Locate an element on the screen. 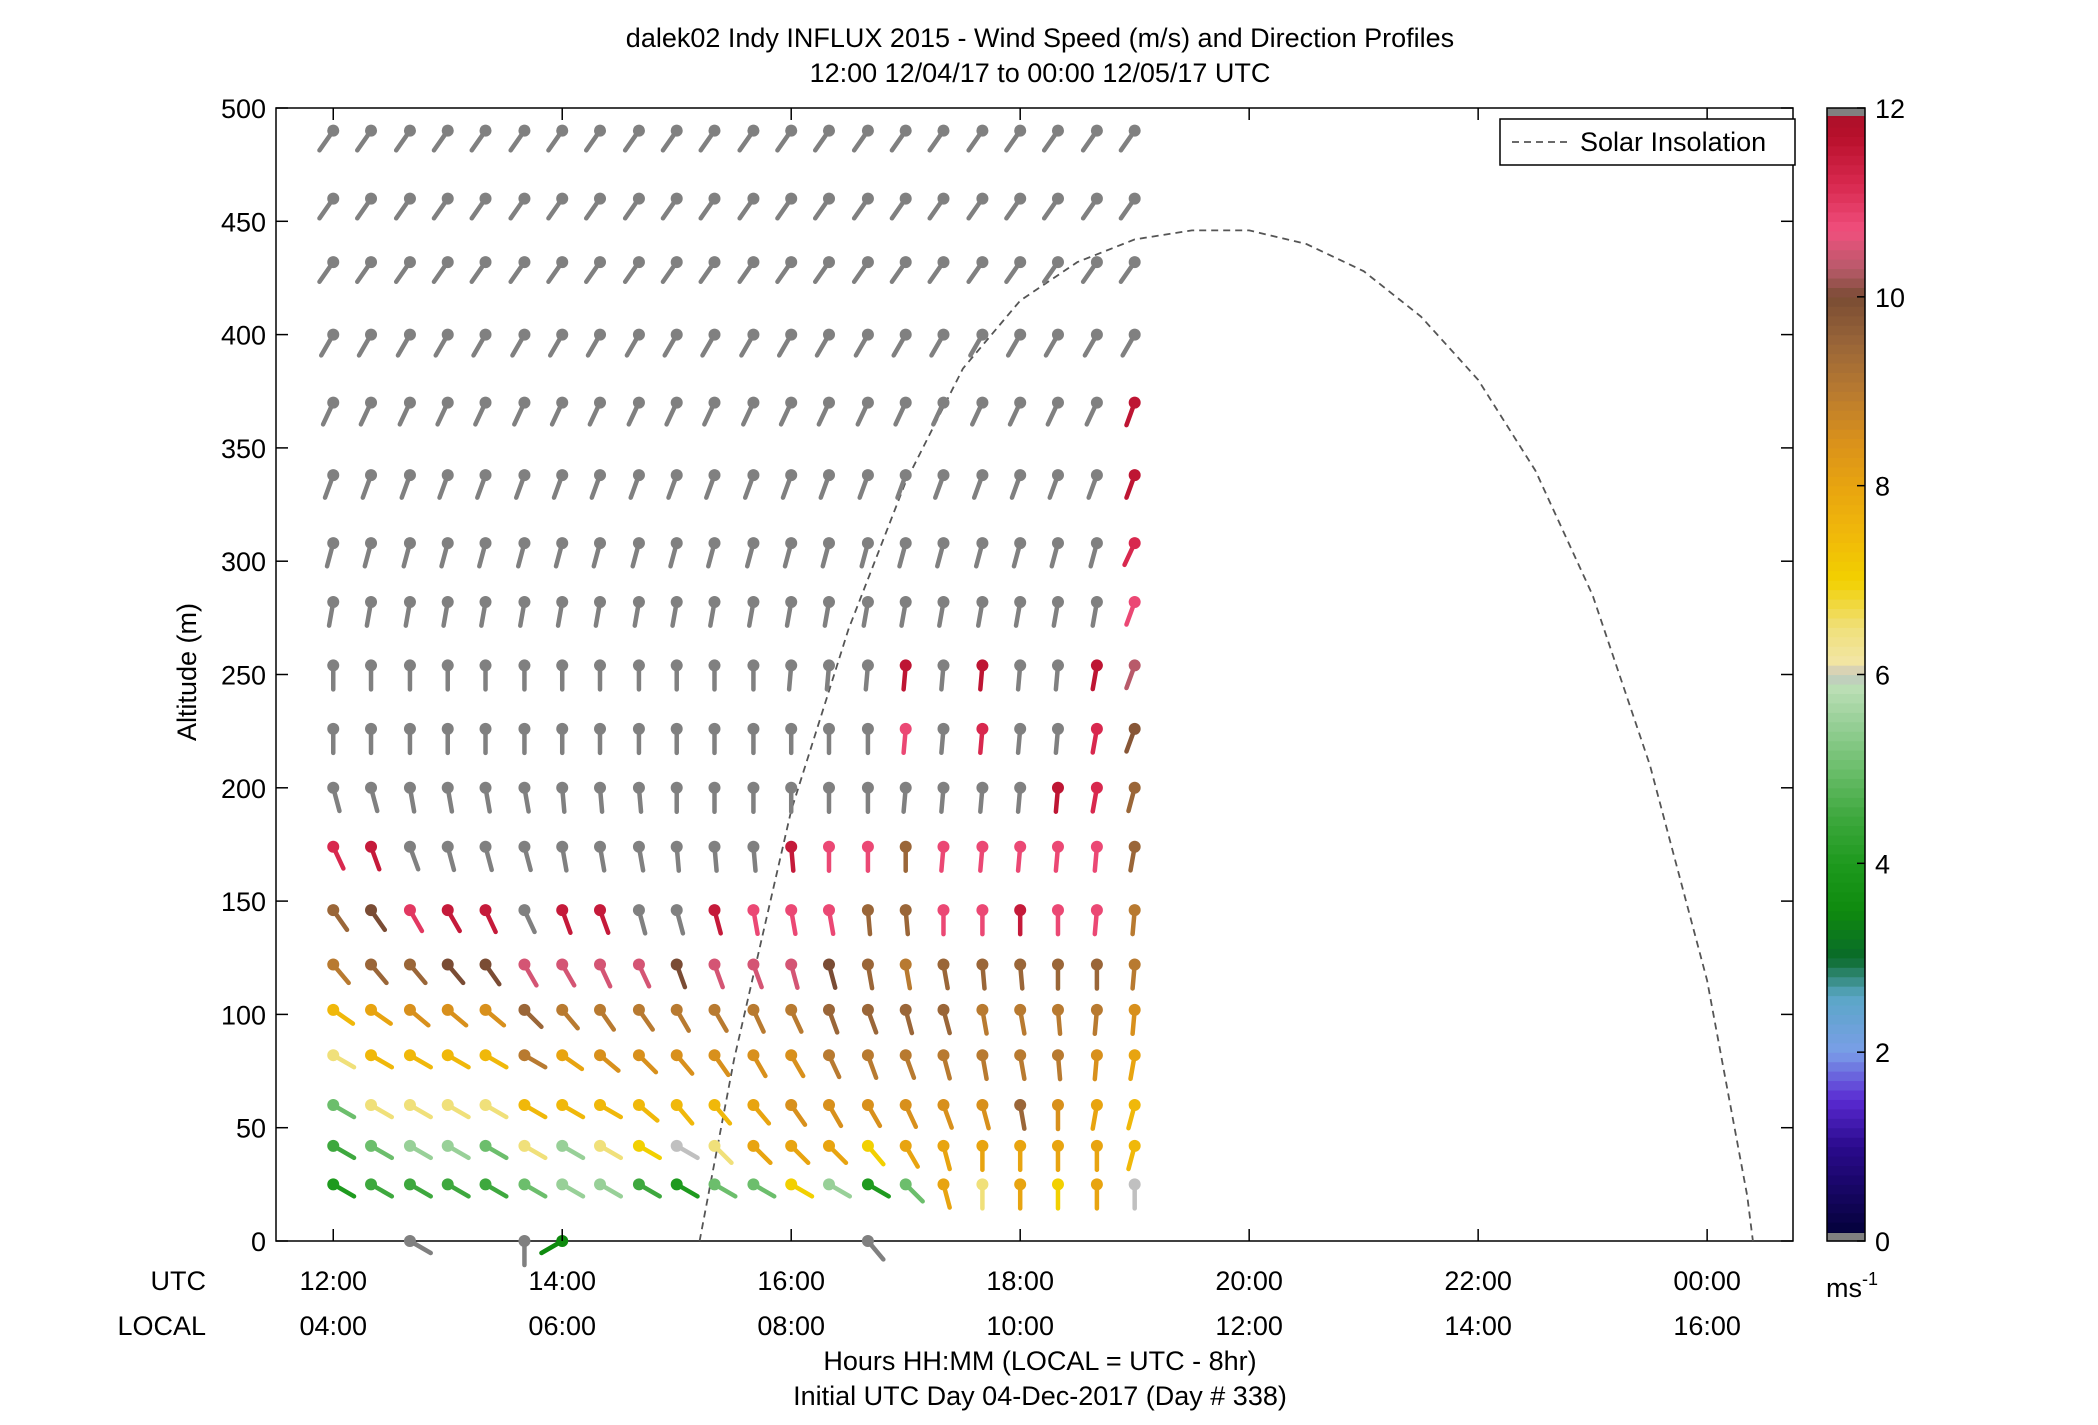 The width and height of the screenshot is (2098, 1425). y-tick-label: 400 is located at coordinates (243, 336).